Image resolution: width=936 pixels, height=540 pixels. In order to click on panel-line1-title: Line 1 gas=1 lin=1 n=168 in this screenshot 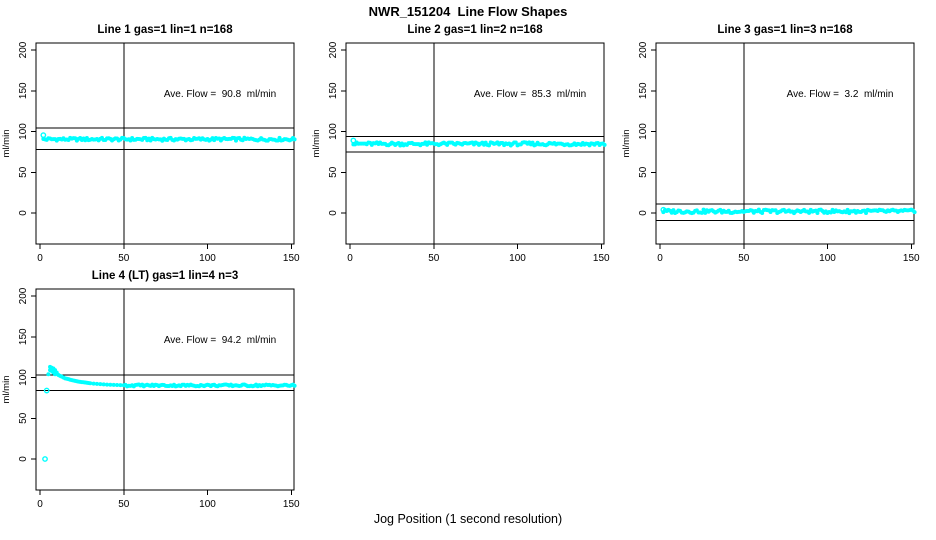, I will do `click(165, 30)`.